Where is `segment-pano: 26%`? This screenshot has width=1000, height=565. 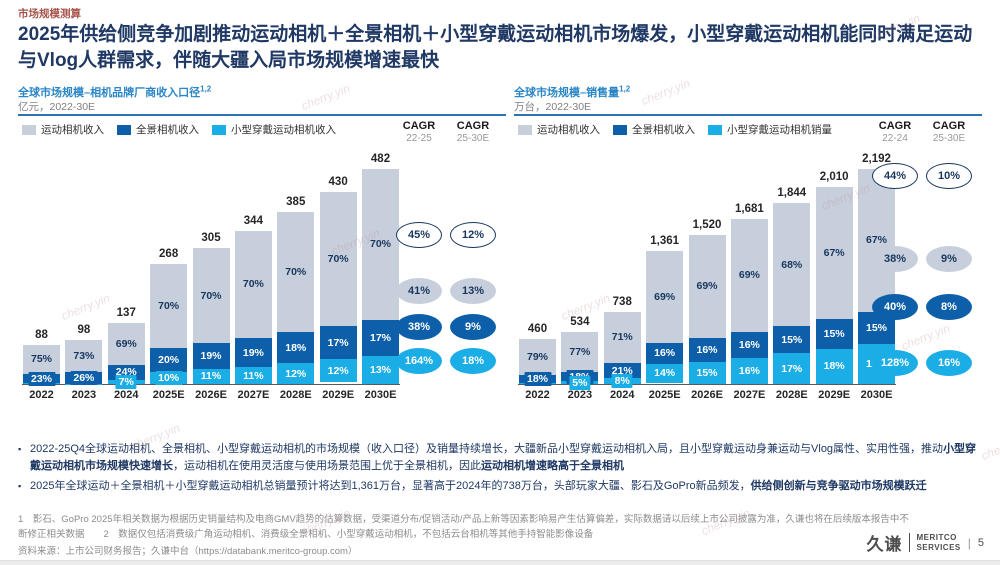
segment-pano: 26% is located at coordinates (84, 377).